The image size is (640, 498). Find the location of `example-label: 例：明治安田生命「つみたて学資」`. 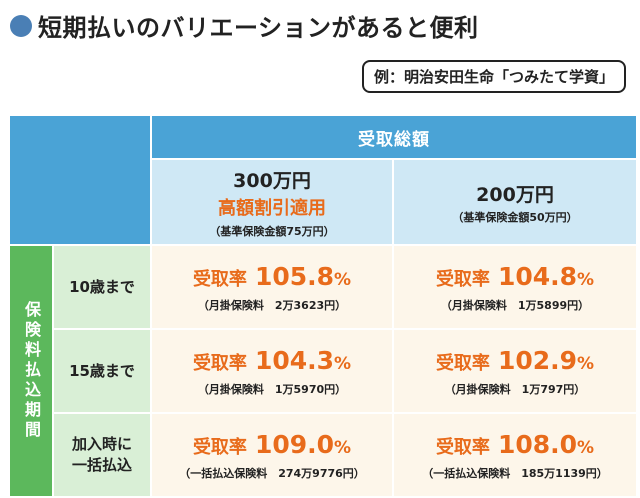

example-label: 例：明治安田生命「つみたて学資」 is located at coordinates (493, 76).